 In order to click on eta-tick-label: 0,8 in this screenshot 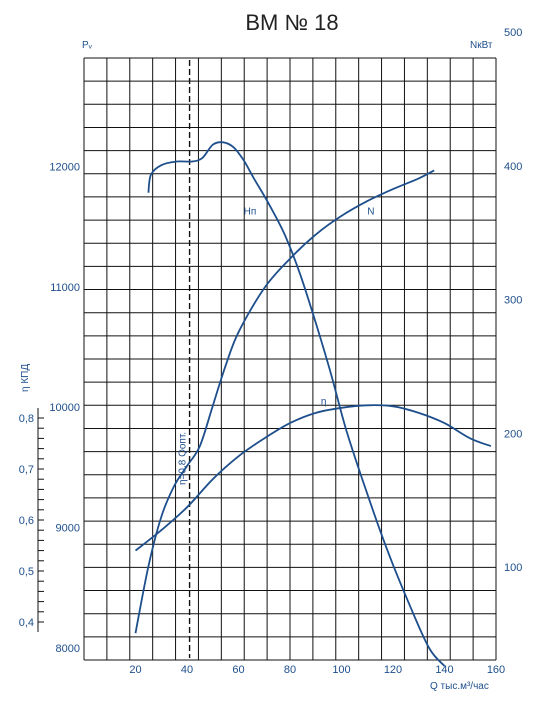, I will do `click(26, 419)`.